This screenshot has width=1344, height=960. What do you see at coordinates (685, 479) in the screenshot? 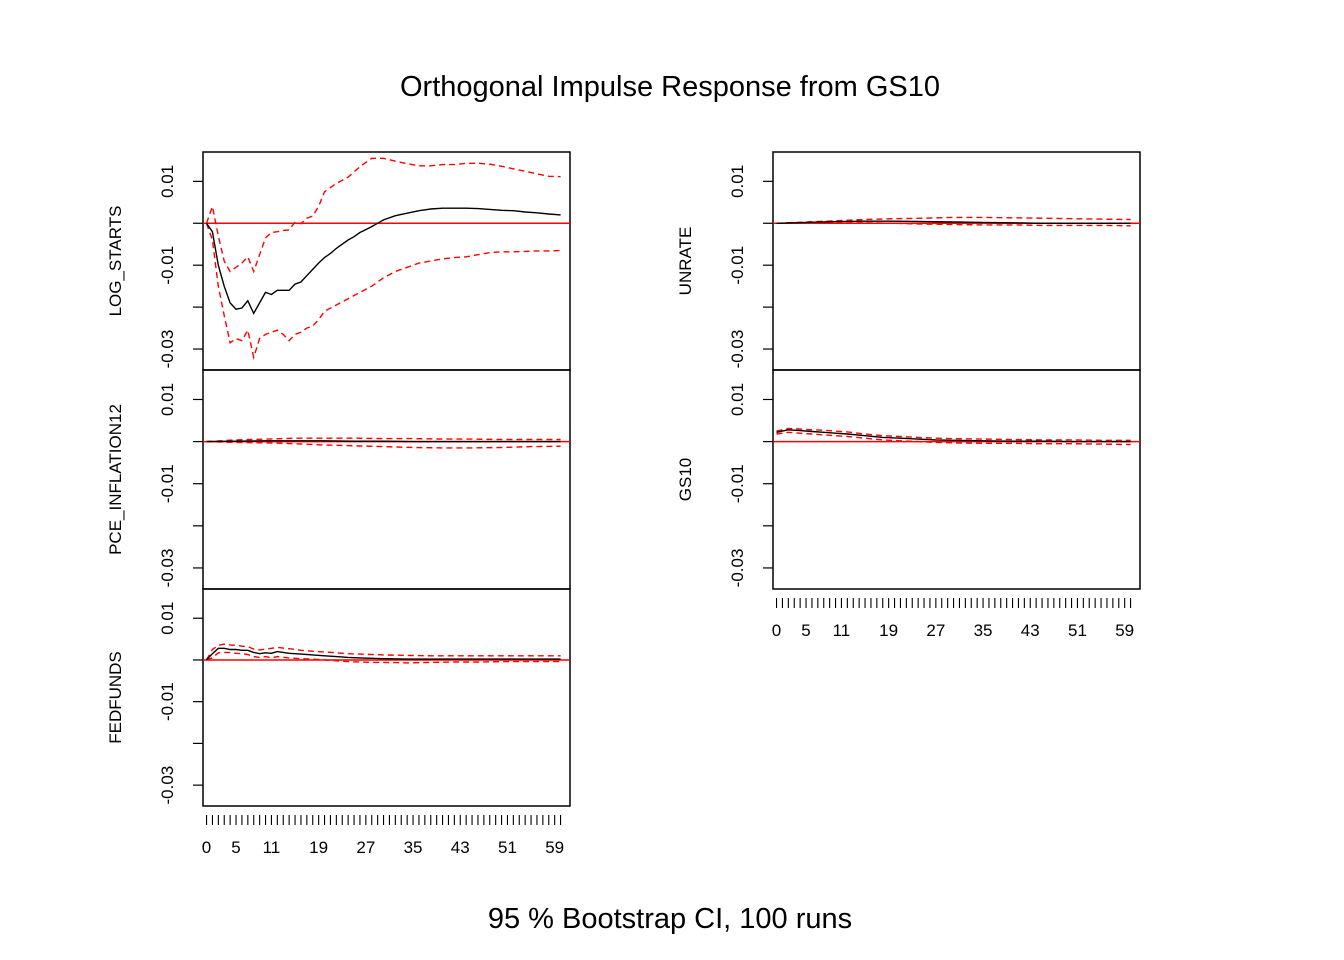
I see `panel-ylabel: GS10` at bounding box center [685, 479].